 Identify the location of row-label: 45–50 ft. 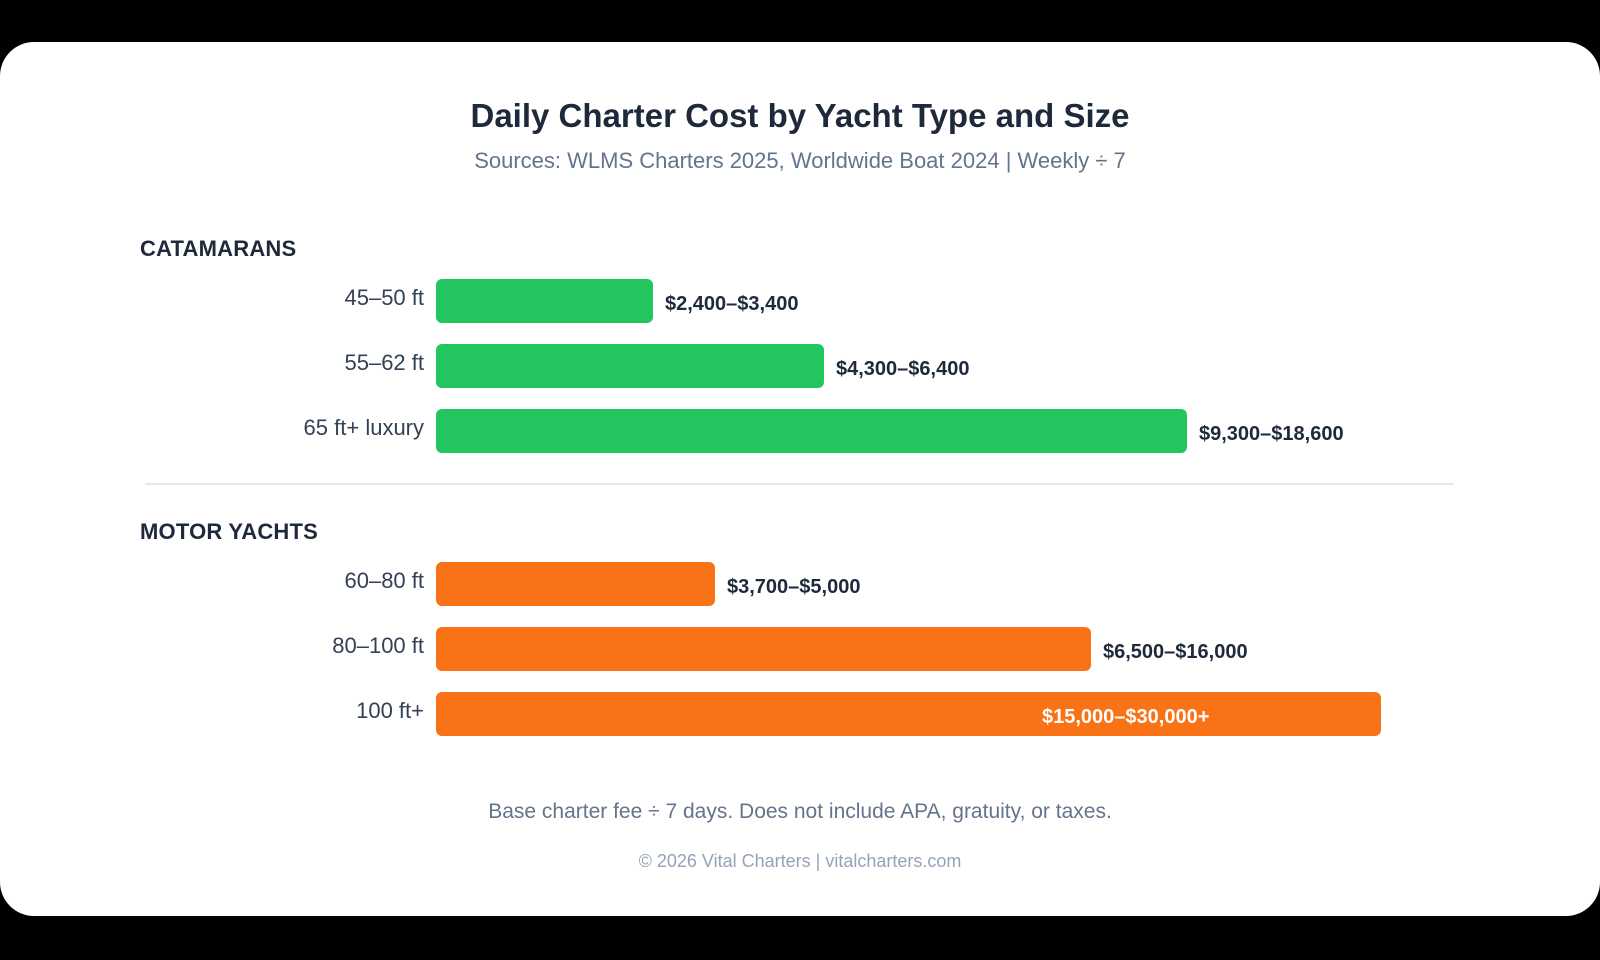
(384, 297).